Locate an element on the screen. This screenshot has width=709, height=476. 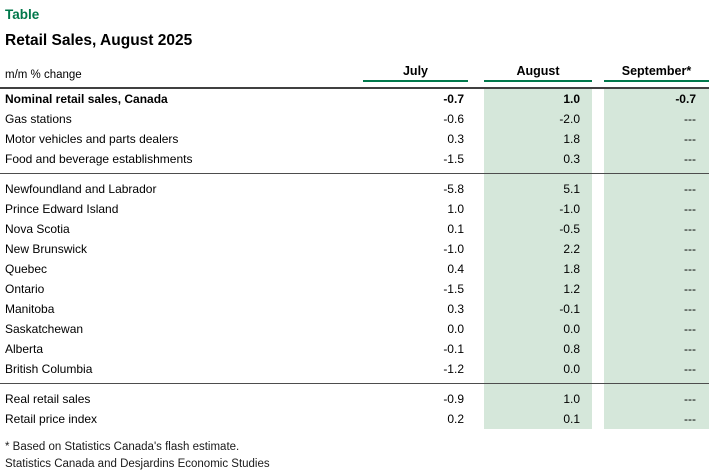
table-row: British Columbia -1.2 0.0 --- is located at coordinates (354, 369).